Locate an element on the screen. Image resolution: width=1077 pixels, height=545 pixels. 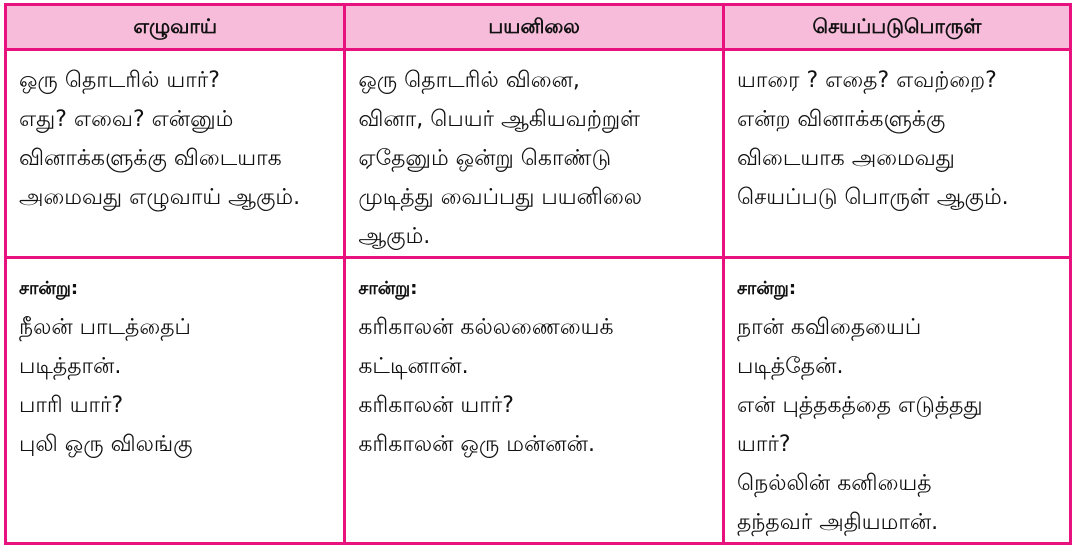
text-line: யாரை ? எதை? எவற்றை? is located at coordinates (866, 80).